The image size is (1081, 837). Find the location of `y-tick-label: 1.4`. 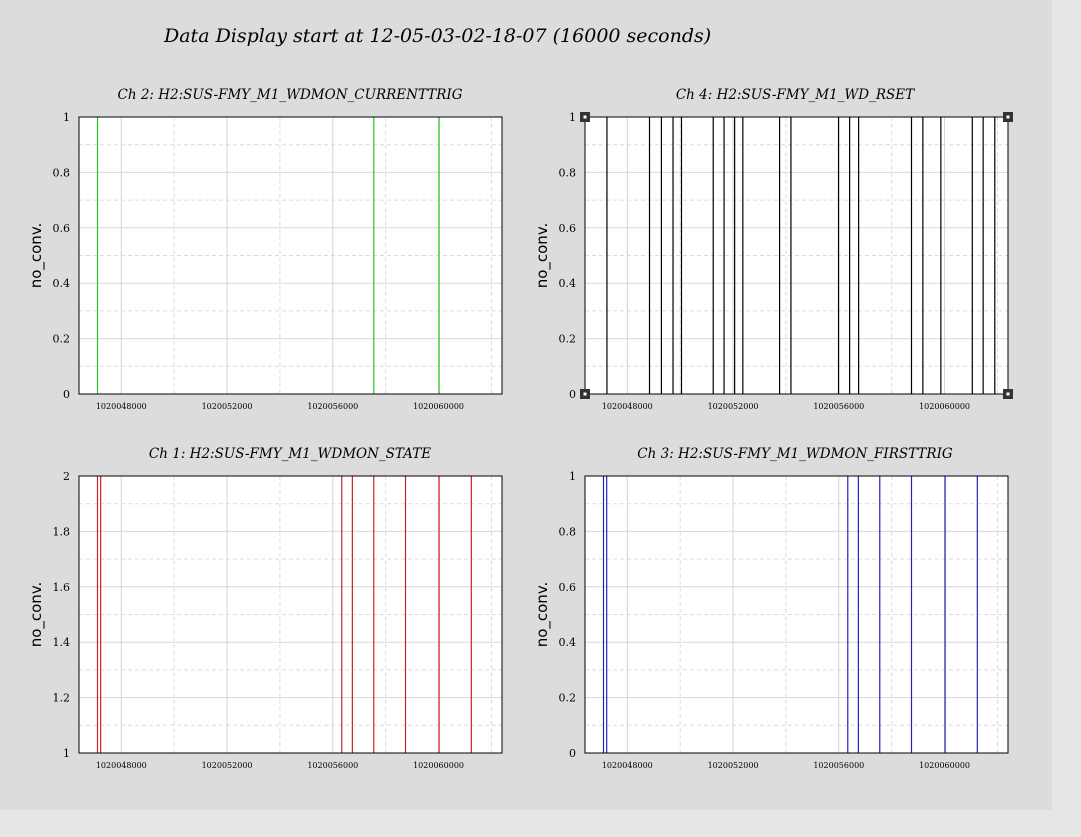

y-tick-label: 1.4 is located at coordinates (62, 642).